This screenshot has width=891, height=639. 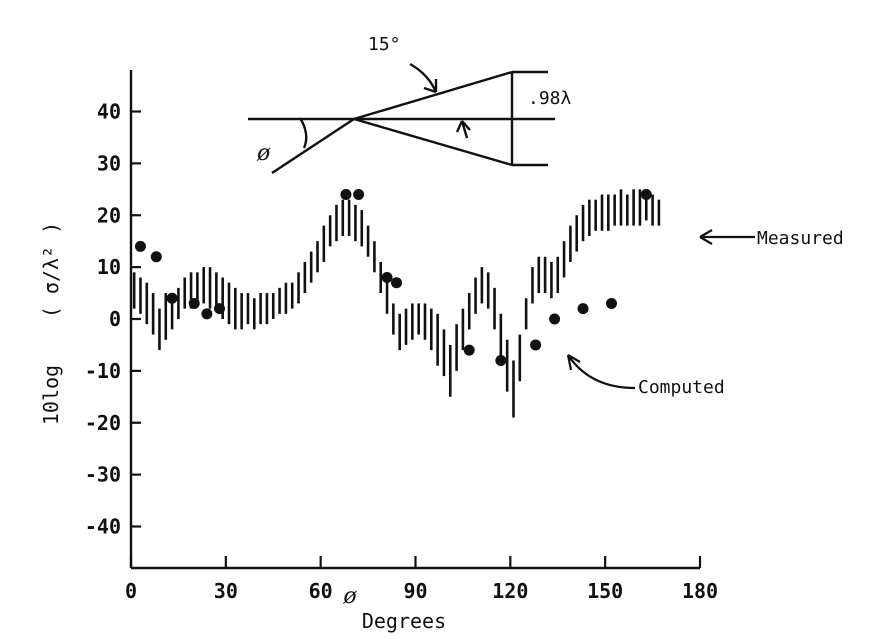 What do you see at coordinates (103, 475) in the screenshot?
I see `y-tick-label: -30` at bounding box center [103, 475].